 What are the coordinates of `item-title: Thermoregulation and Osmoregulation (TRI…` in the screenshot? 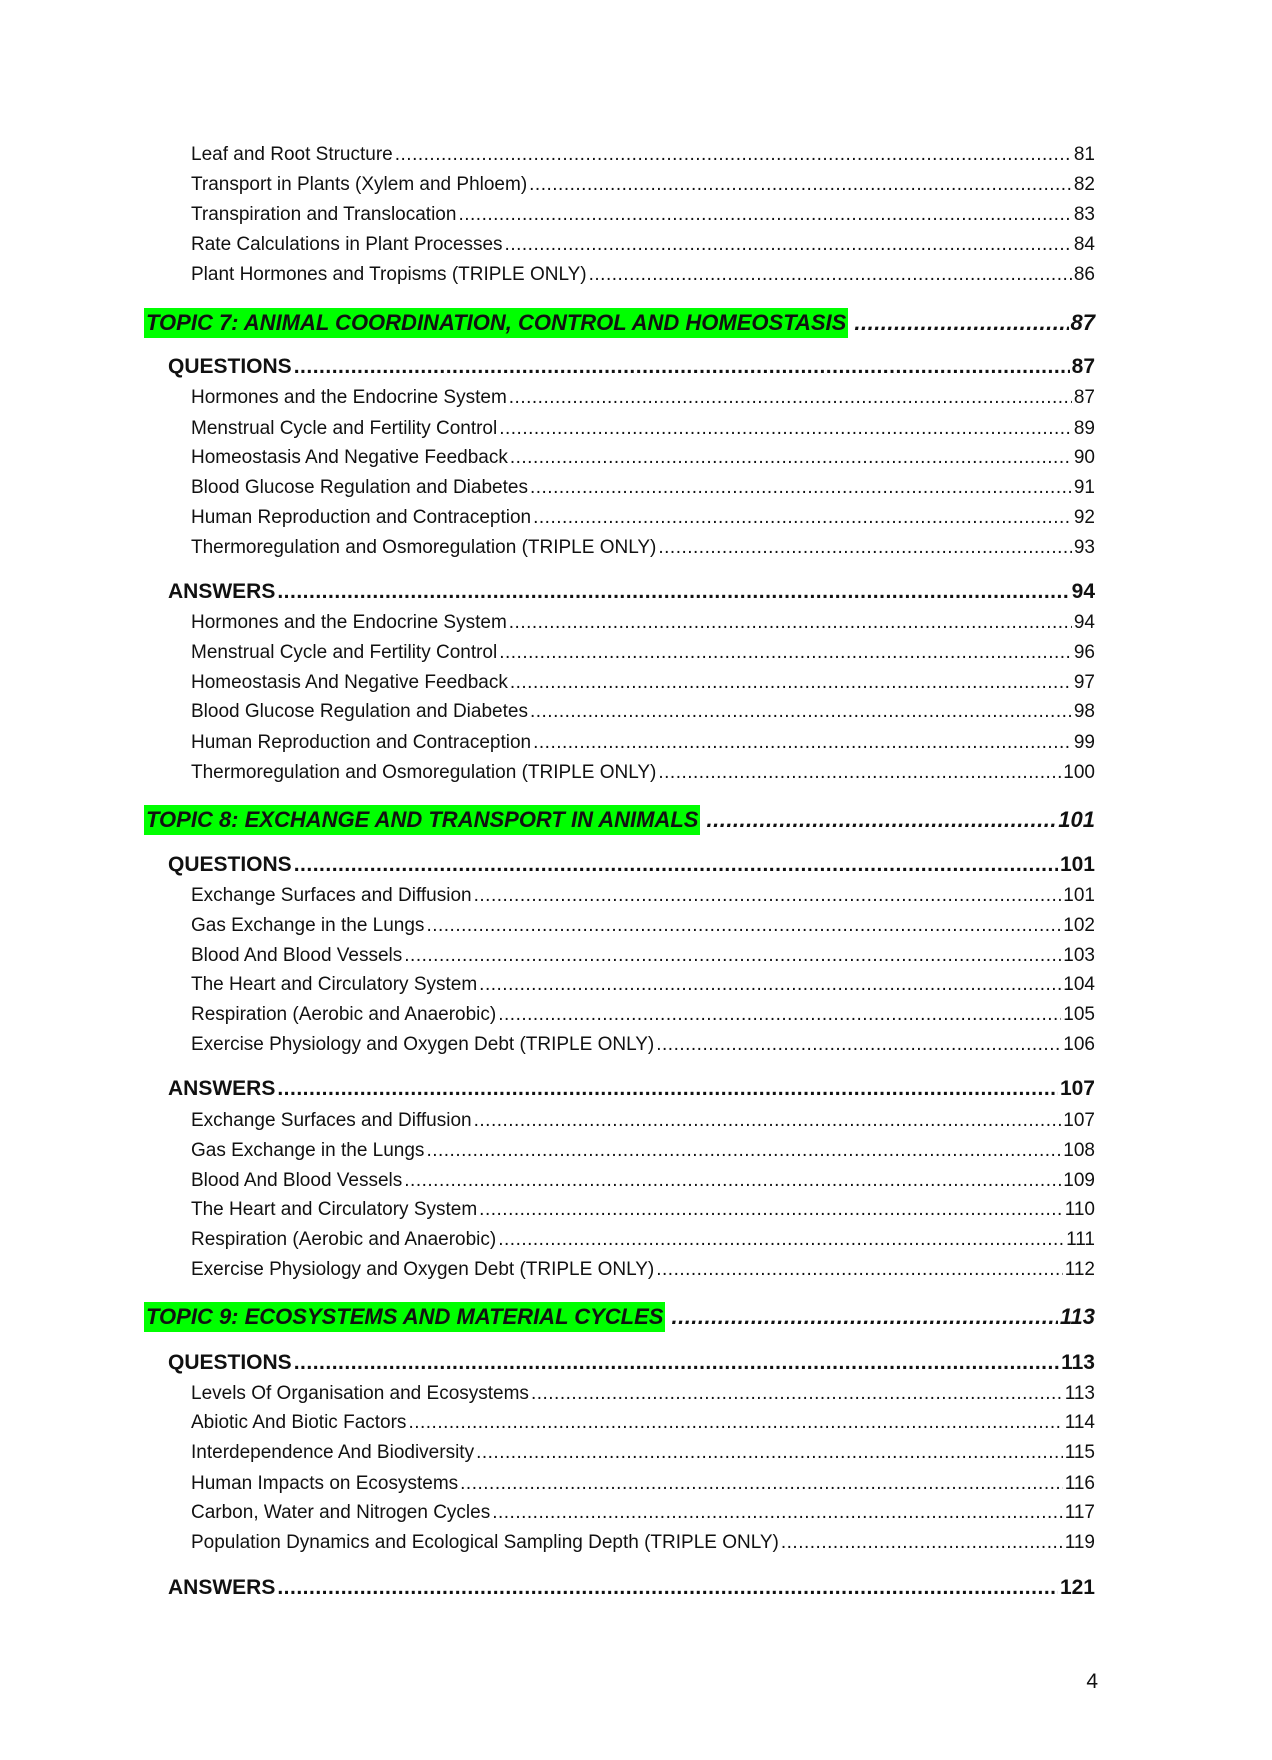 It's located at (424, 547).